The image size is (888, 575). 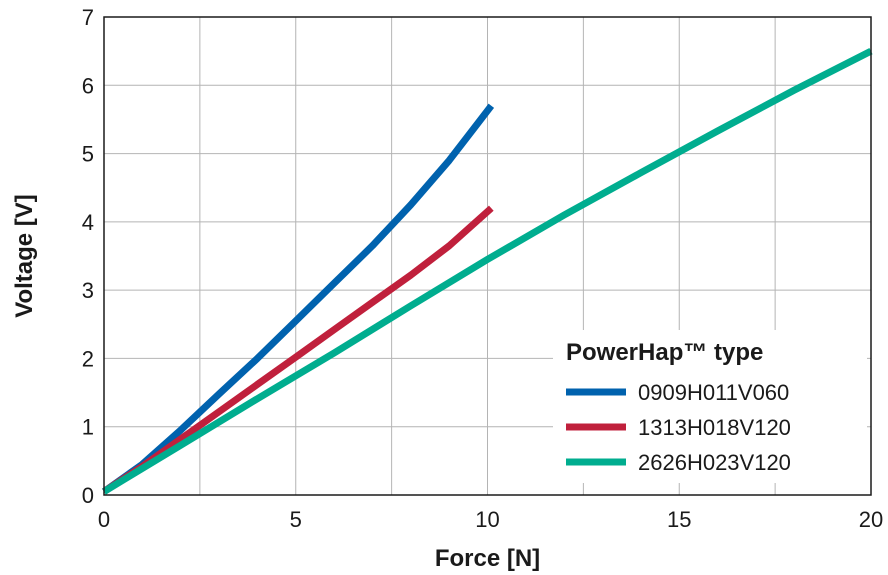 What do you see at coordinates (104, 519) in the screenshot?
I see `x-tick-label: 0` at bounding box center [104, 519].